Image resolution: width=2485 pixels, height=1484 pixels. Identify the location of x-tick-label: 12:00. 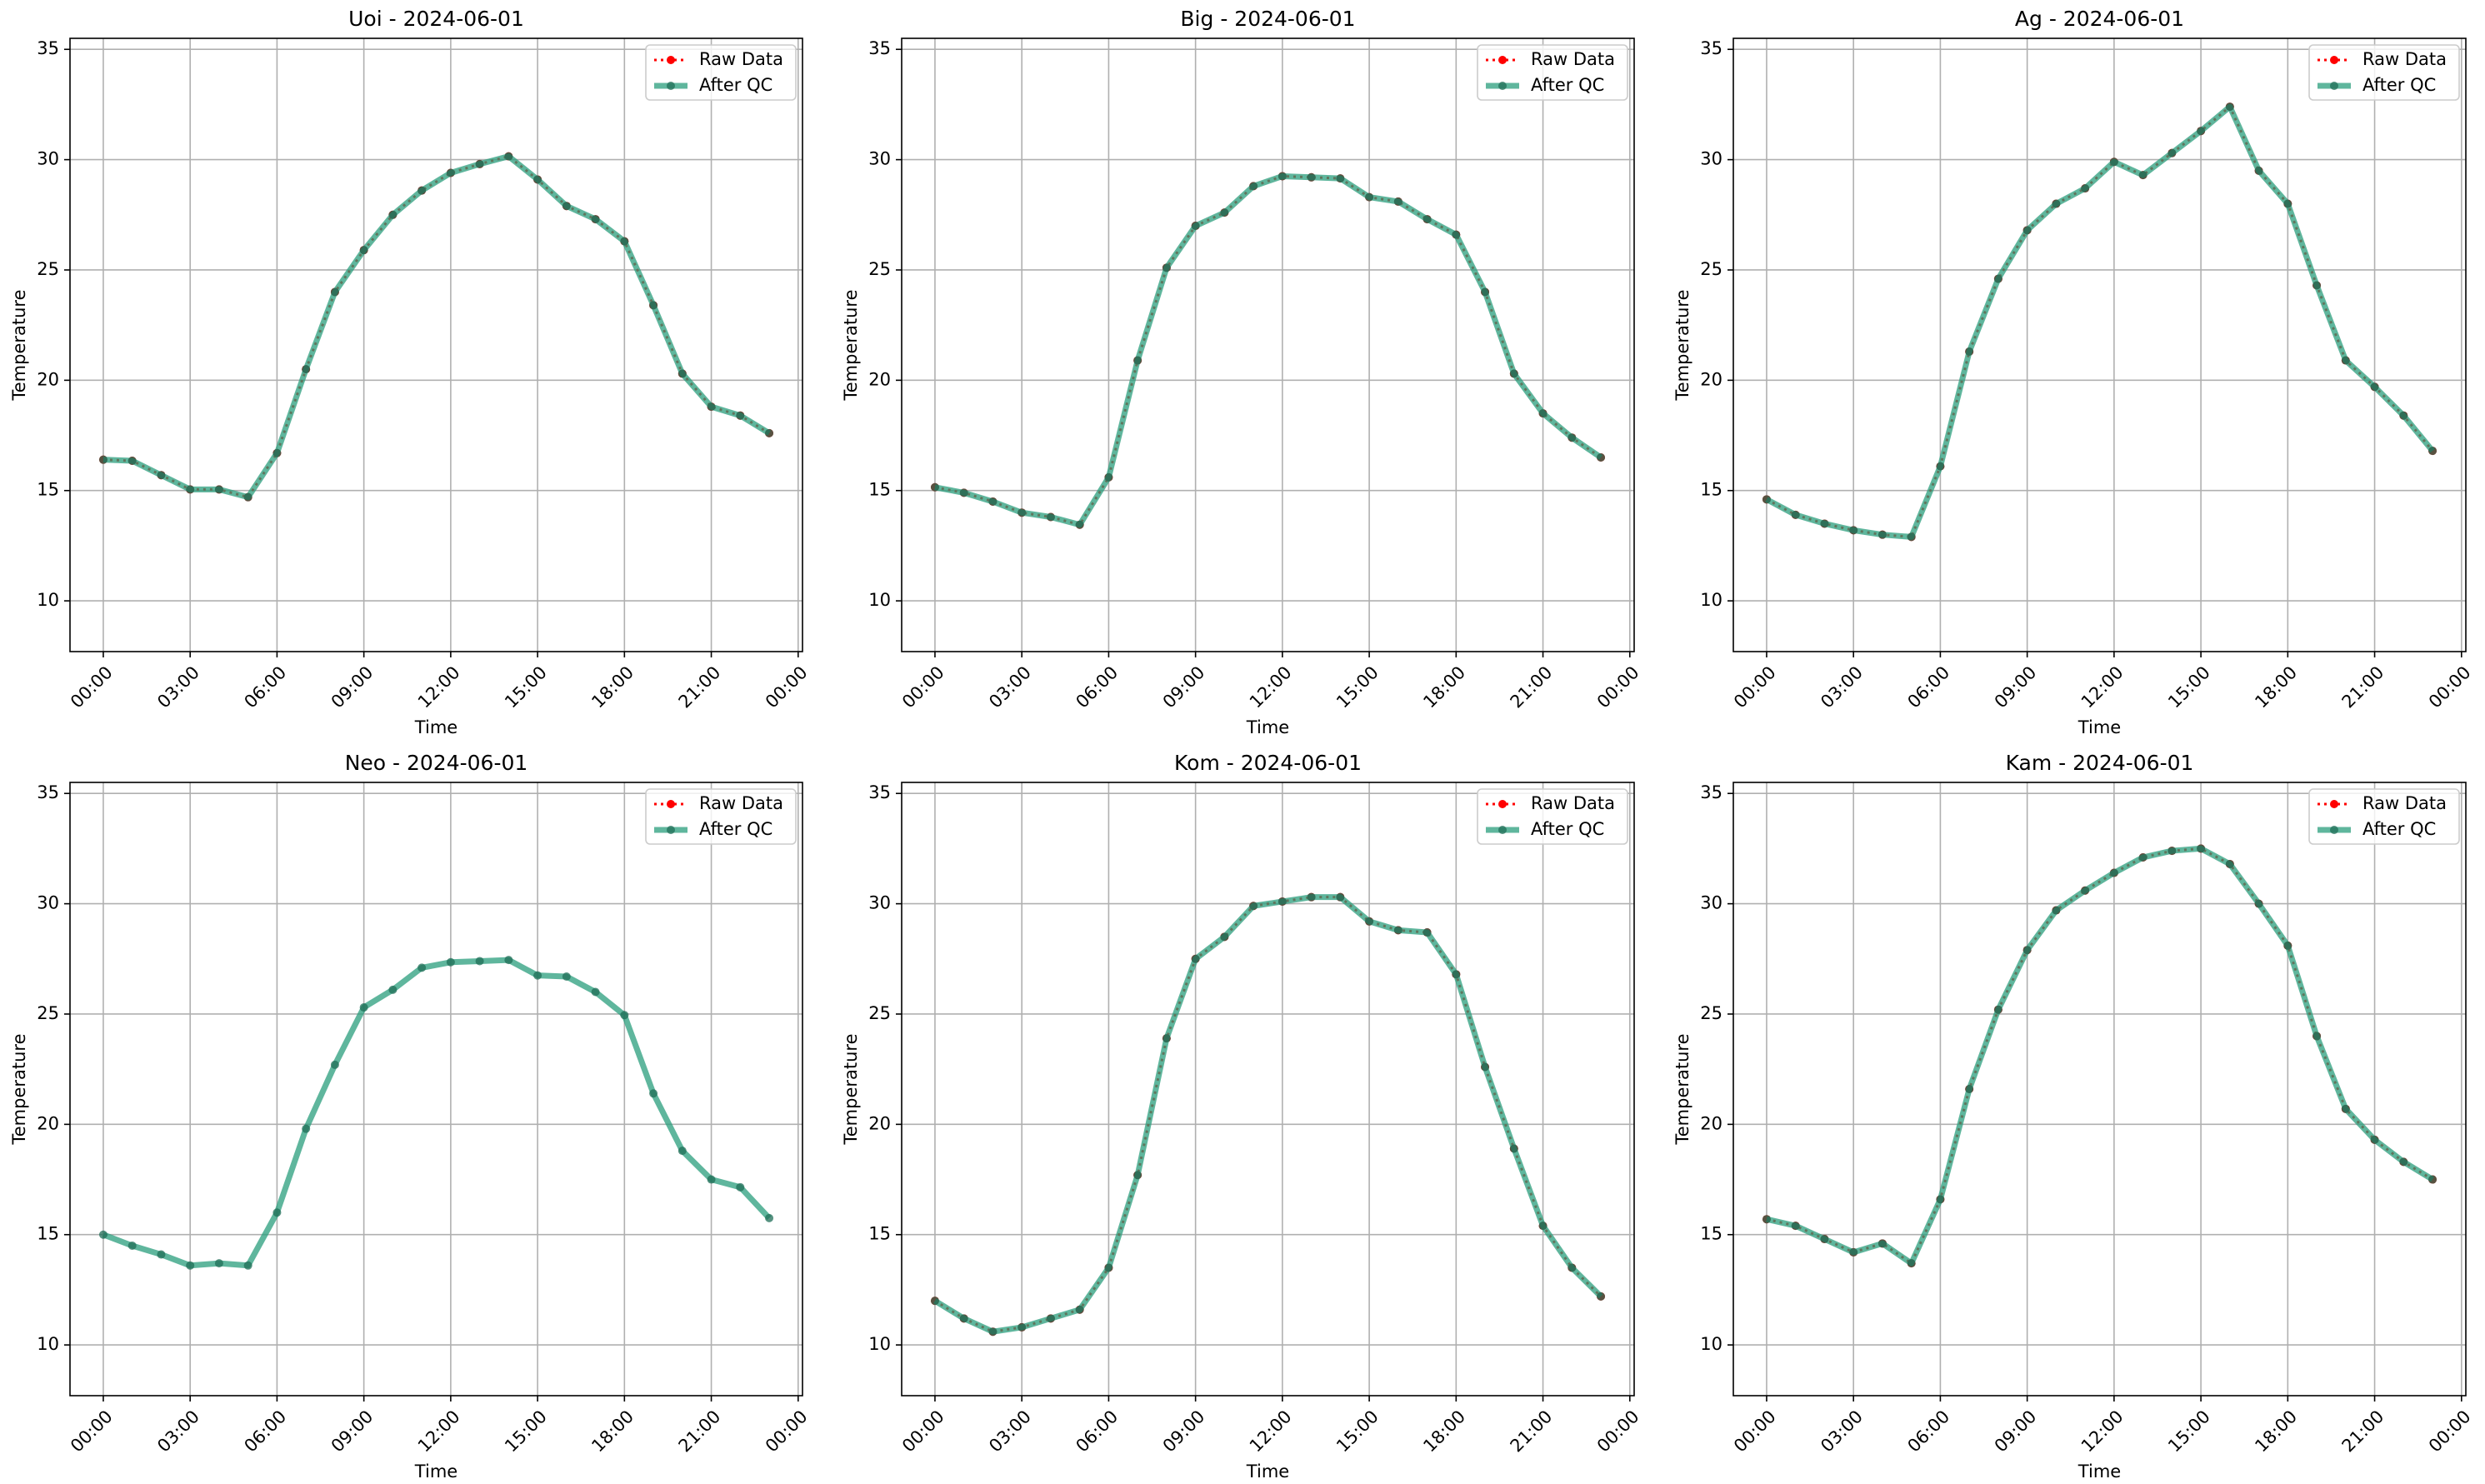
(2103, 1432).